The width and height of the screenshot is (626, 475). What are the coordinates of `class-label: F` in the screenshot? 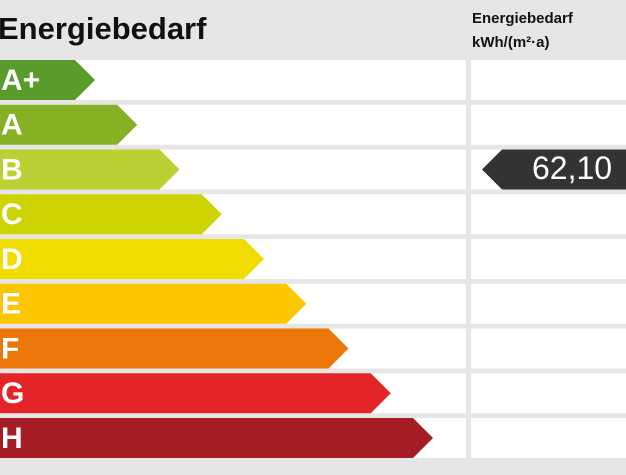 It's located at (10, 348).